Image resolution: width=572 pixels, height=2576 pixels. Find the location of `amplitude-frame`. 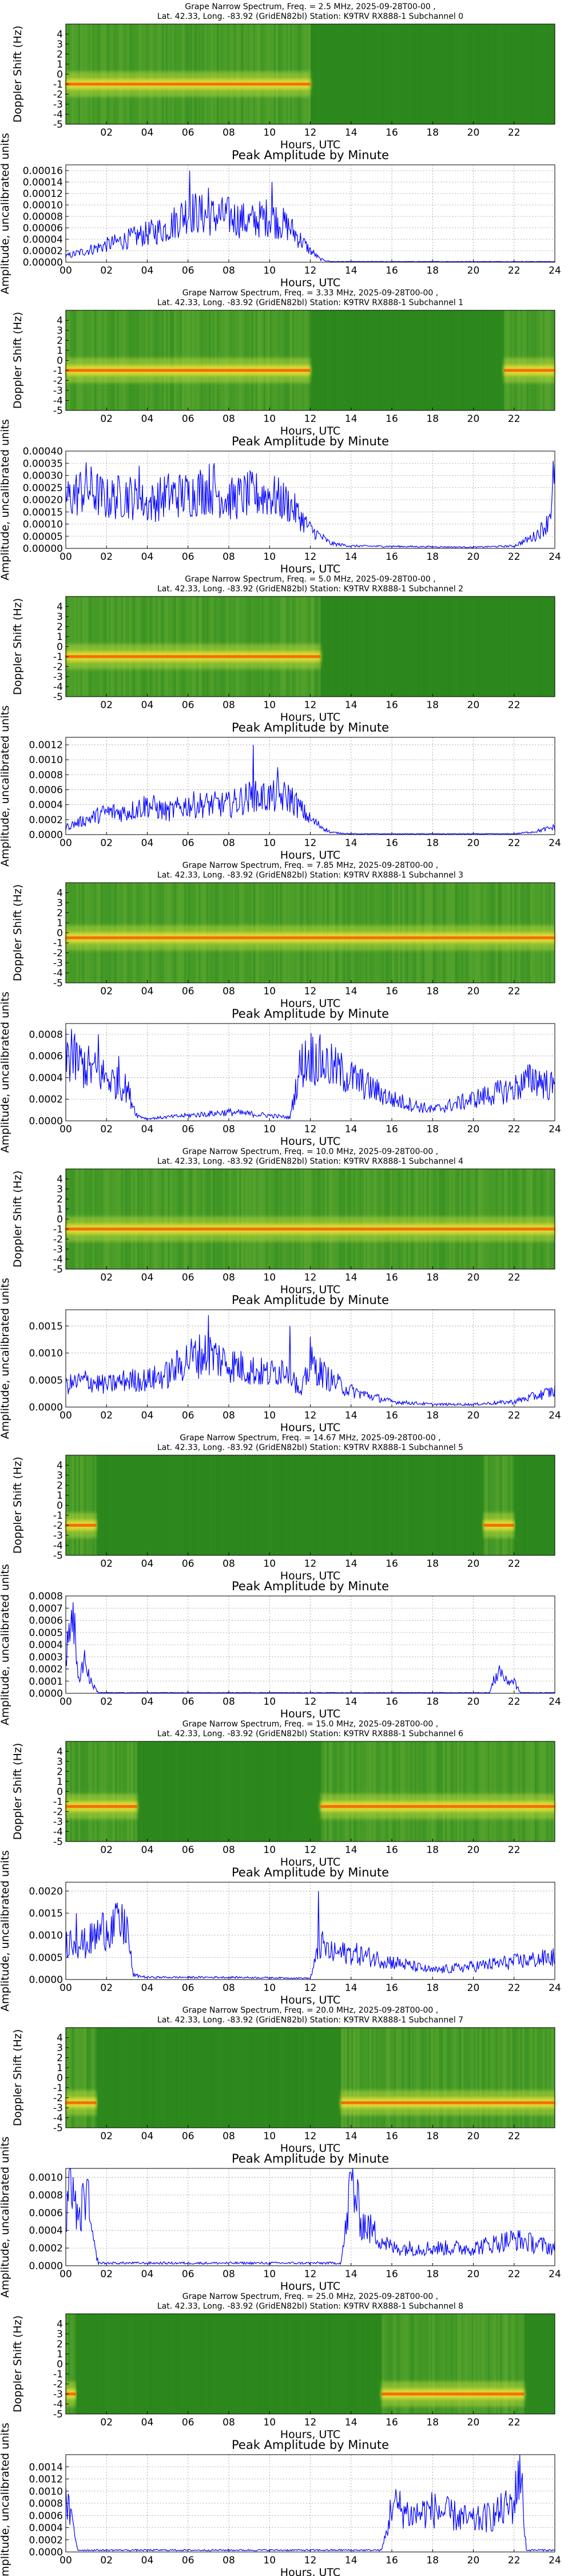

amplitude-frame is located at coordinates (310, 2217).